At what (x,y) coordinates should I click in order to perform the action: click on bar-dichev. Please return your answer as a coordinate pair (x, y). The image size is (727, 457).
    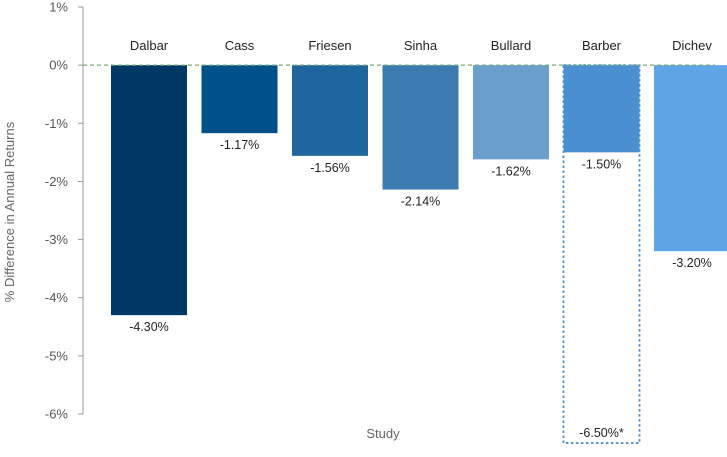
    Looking at the image, I should click on (690, 158).